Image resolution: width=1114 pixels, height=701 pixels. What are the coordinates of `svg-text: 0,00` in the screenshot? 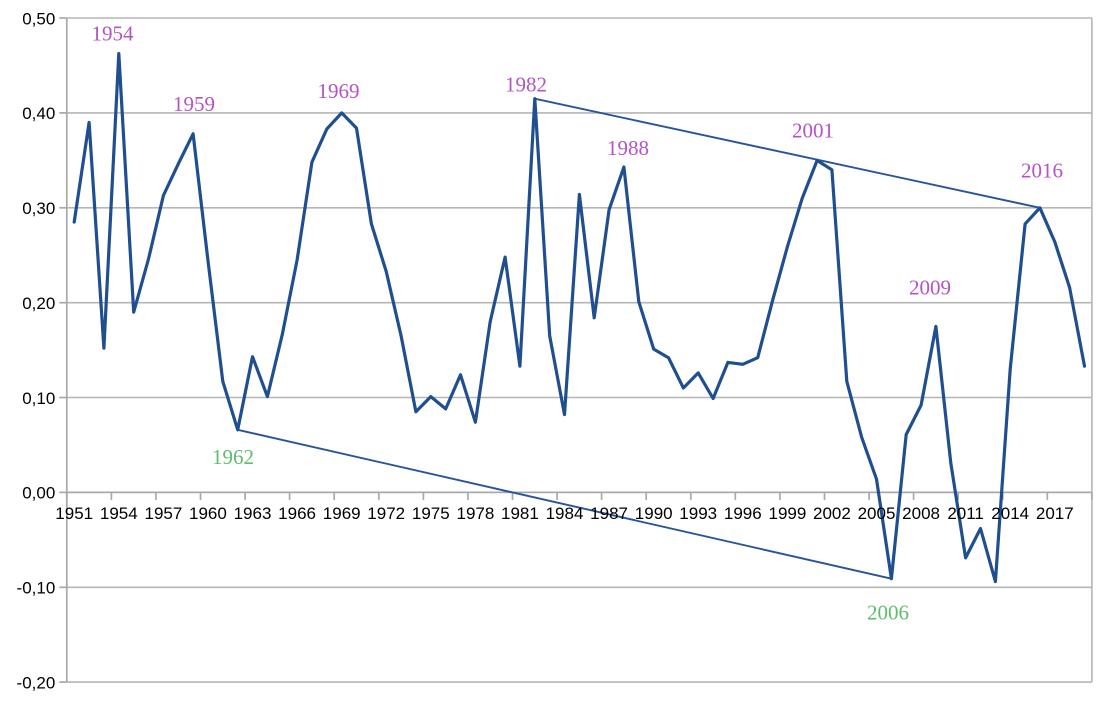 It's located at (38, 493).